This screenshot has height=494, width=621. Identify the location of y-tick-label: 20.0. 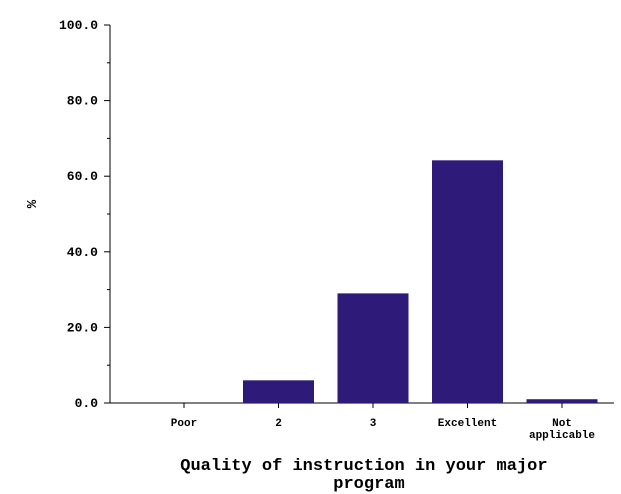
(82, 327).